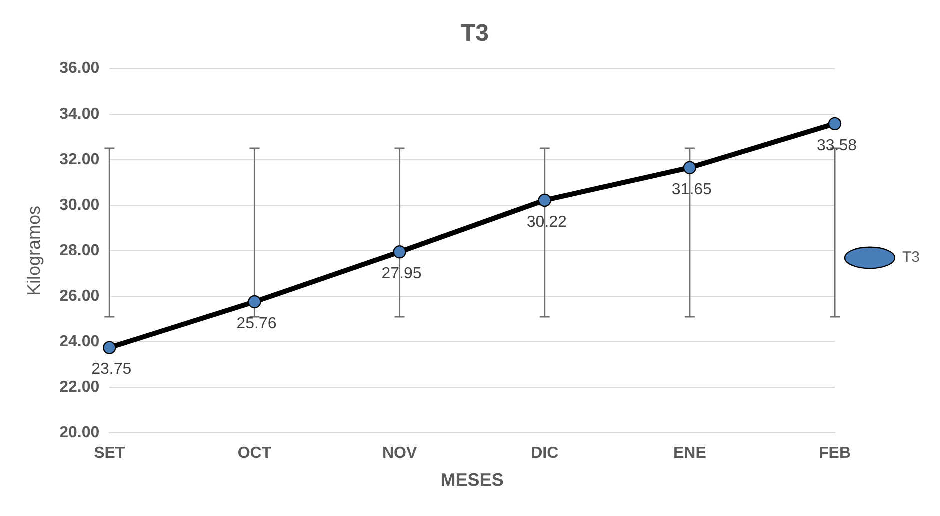 This screenshot has height=516, width=940. Describe the element at coordinates (110, 453) in the screenshot. I see `x-tick-label: SET` at that location.